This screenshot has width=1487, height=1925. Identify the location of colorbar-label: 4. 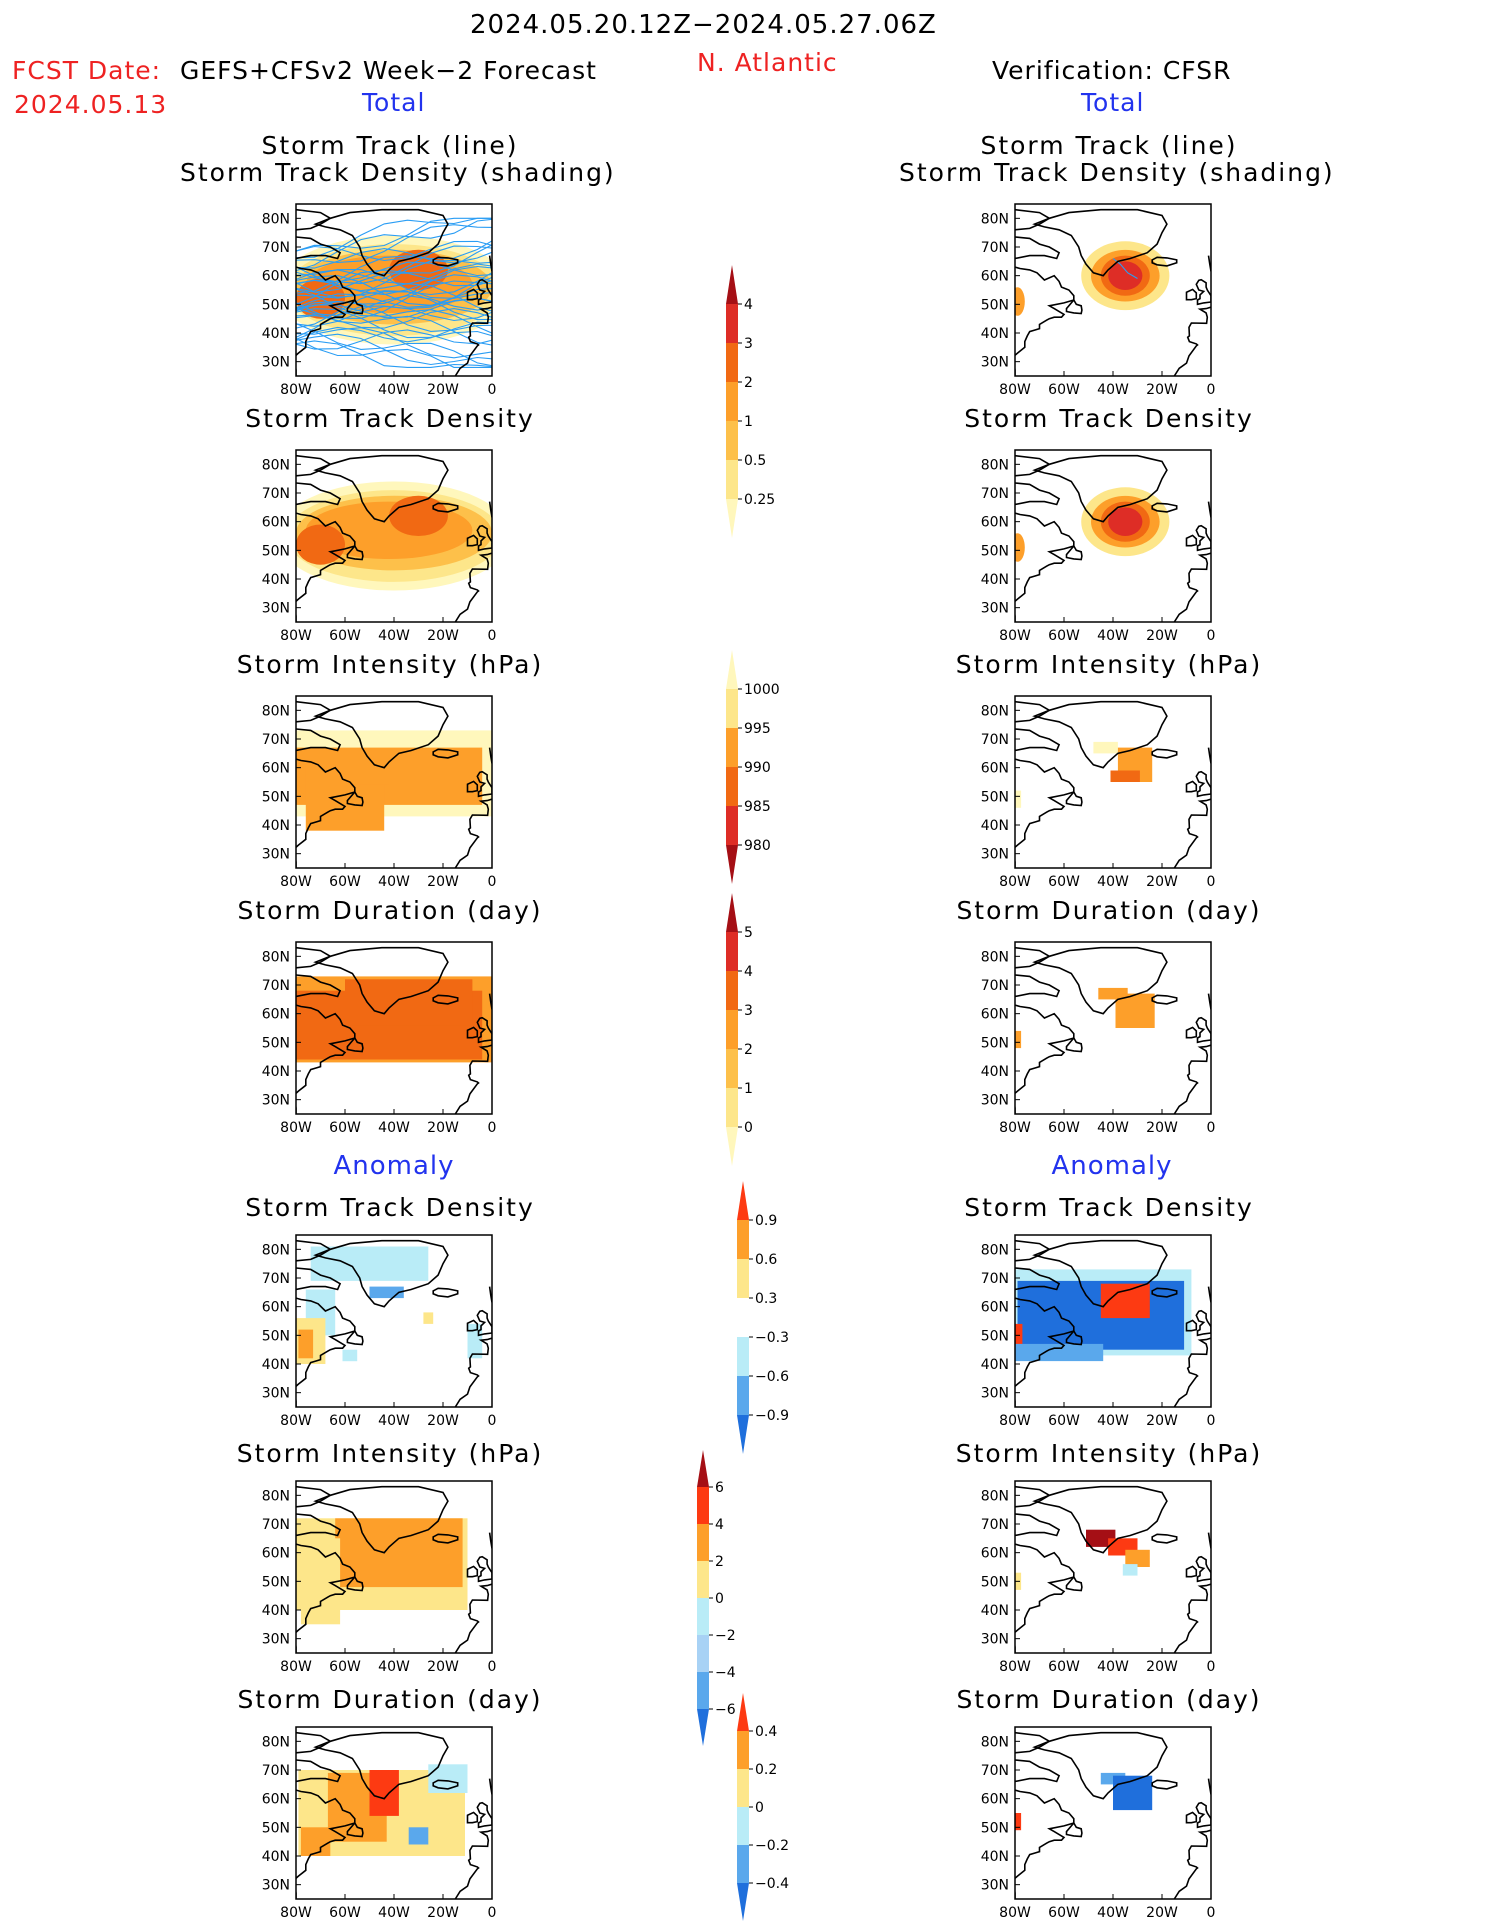
(748, 972).